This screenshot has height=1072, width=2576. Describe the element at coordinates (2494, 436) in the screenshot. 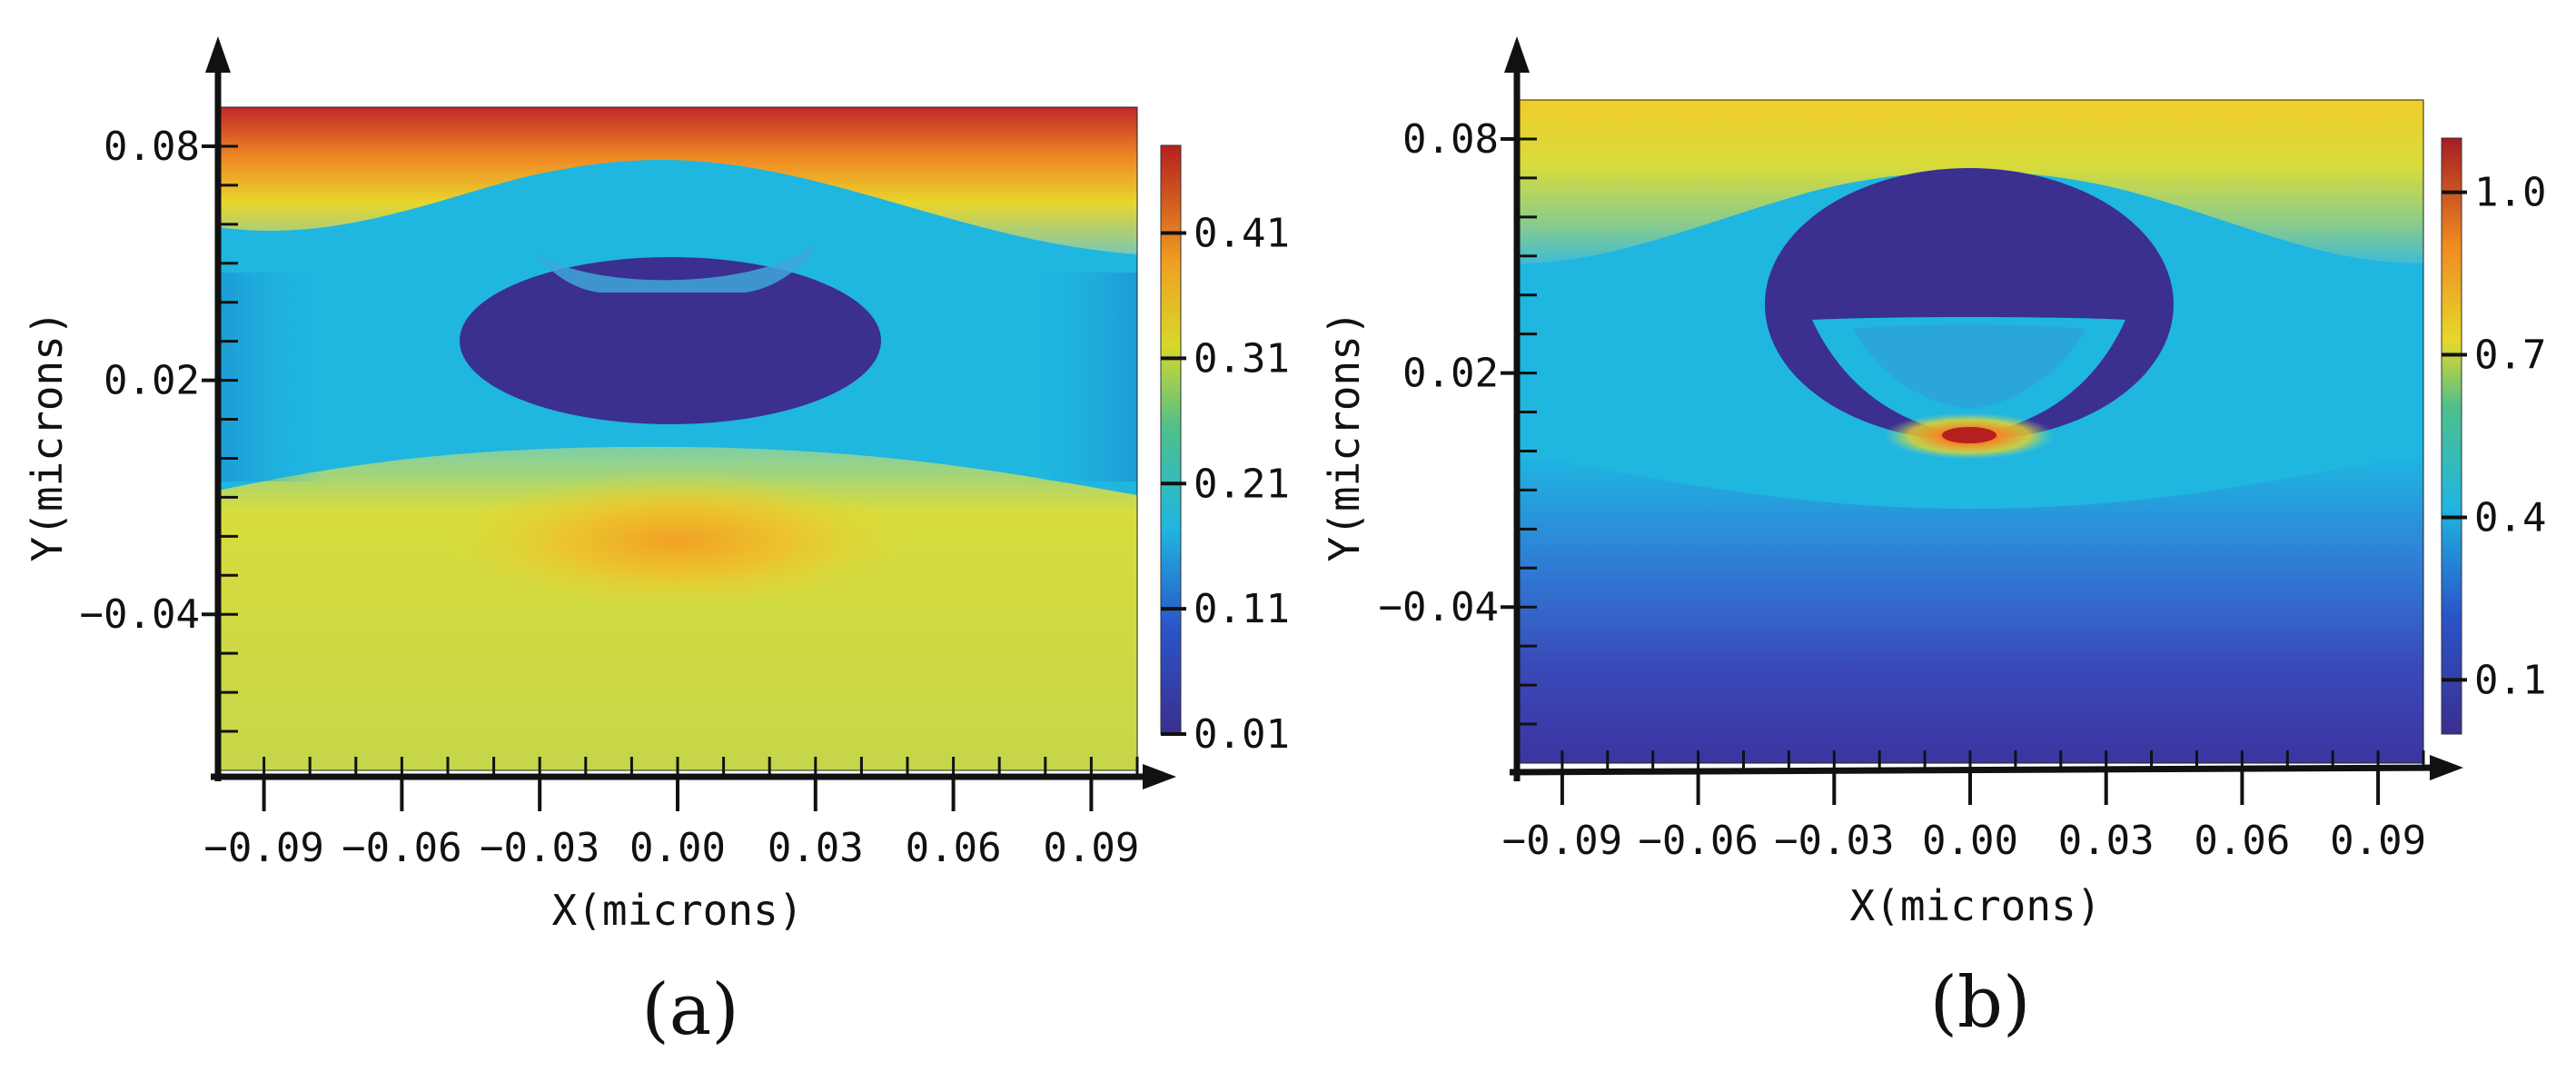

I see `colorbar-ticks-b: 1.0 0.7 0.4 0.1` at that location.